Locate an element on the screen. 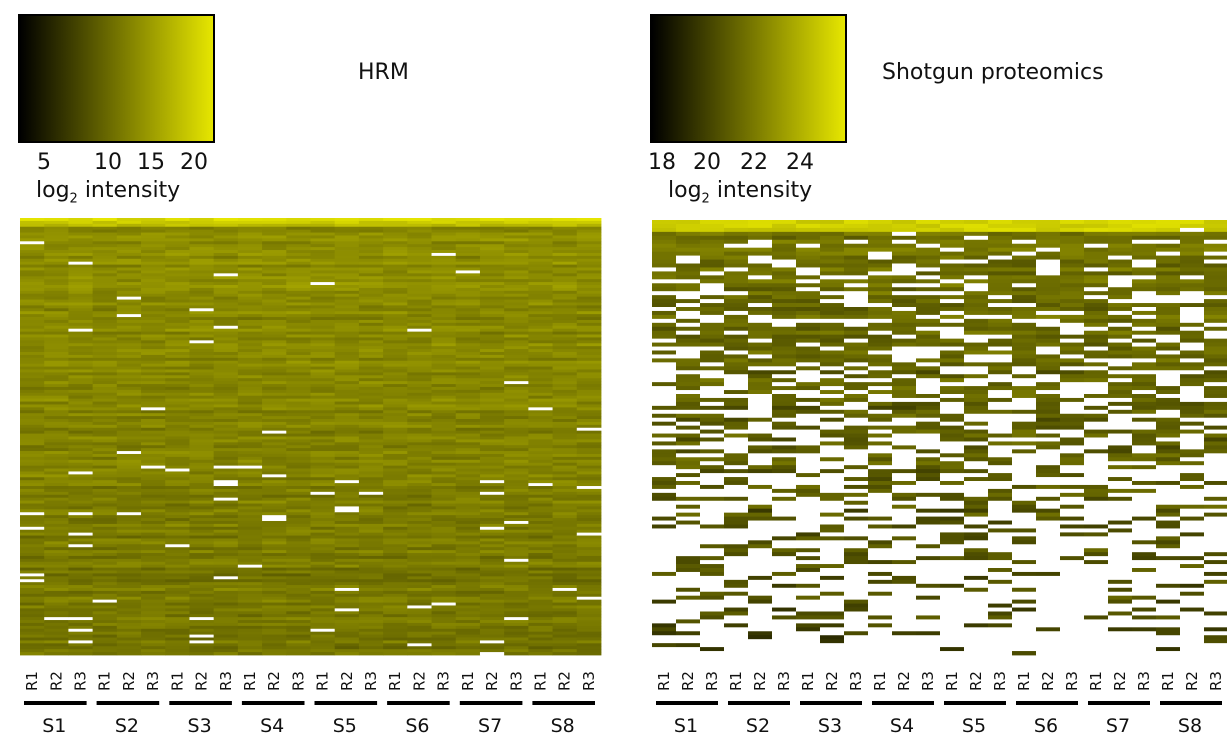  heatmap-column is located at coordinates (250, 437).